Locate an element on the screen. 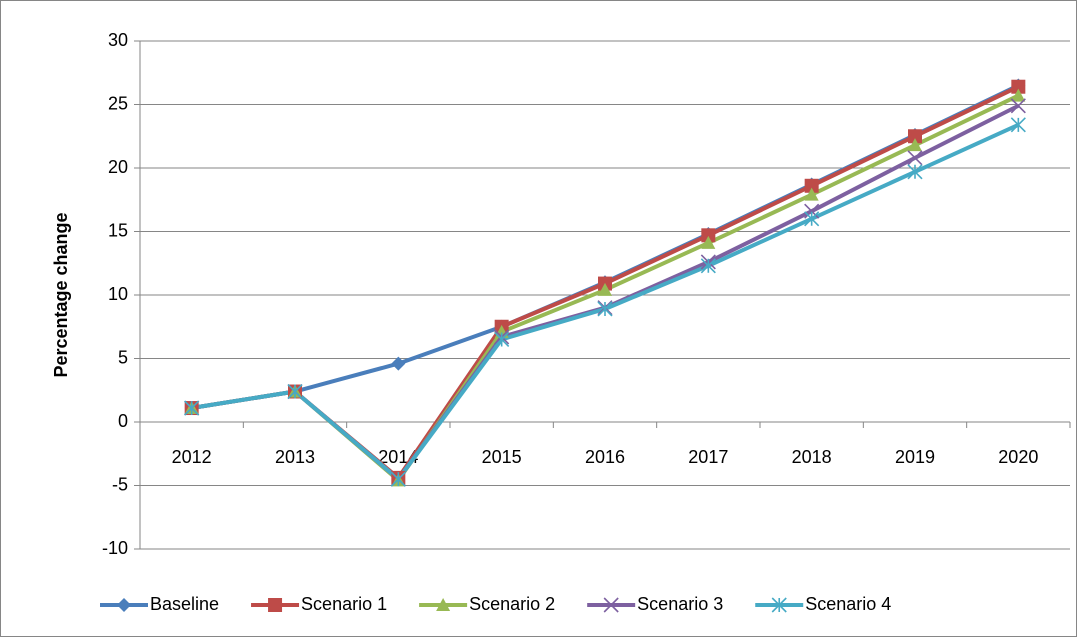  y-axis-title: Percentage change is located at coordinates (61, 294).